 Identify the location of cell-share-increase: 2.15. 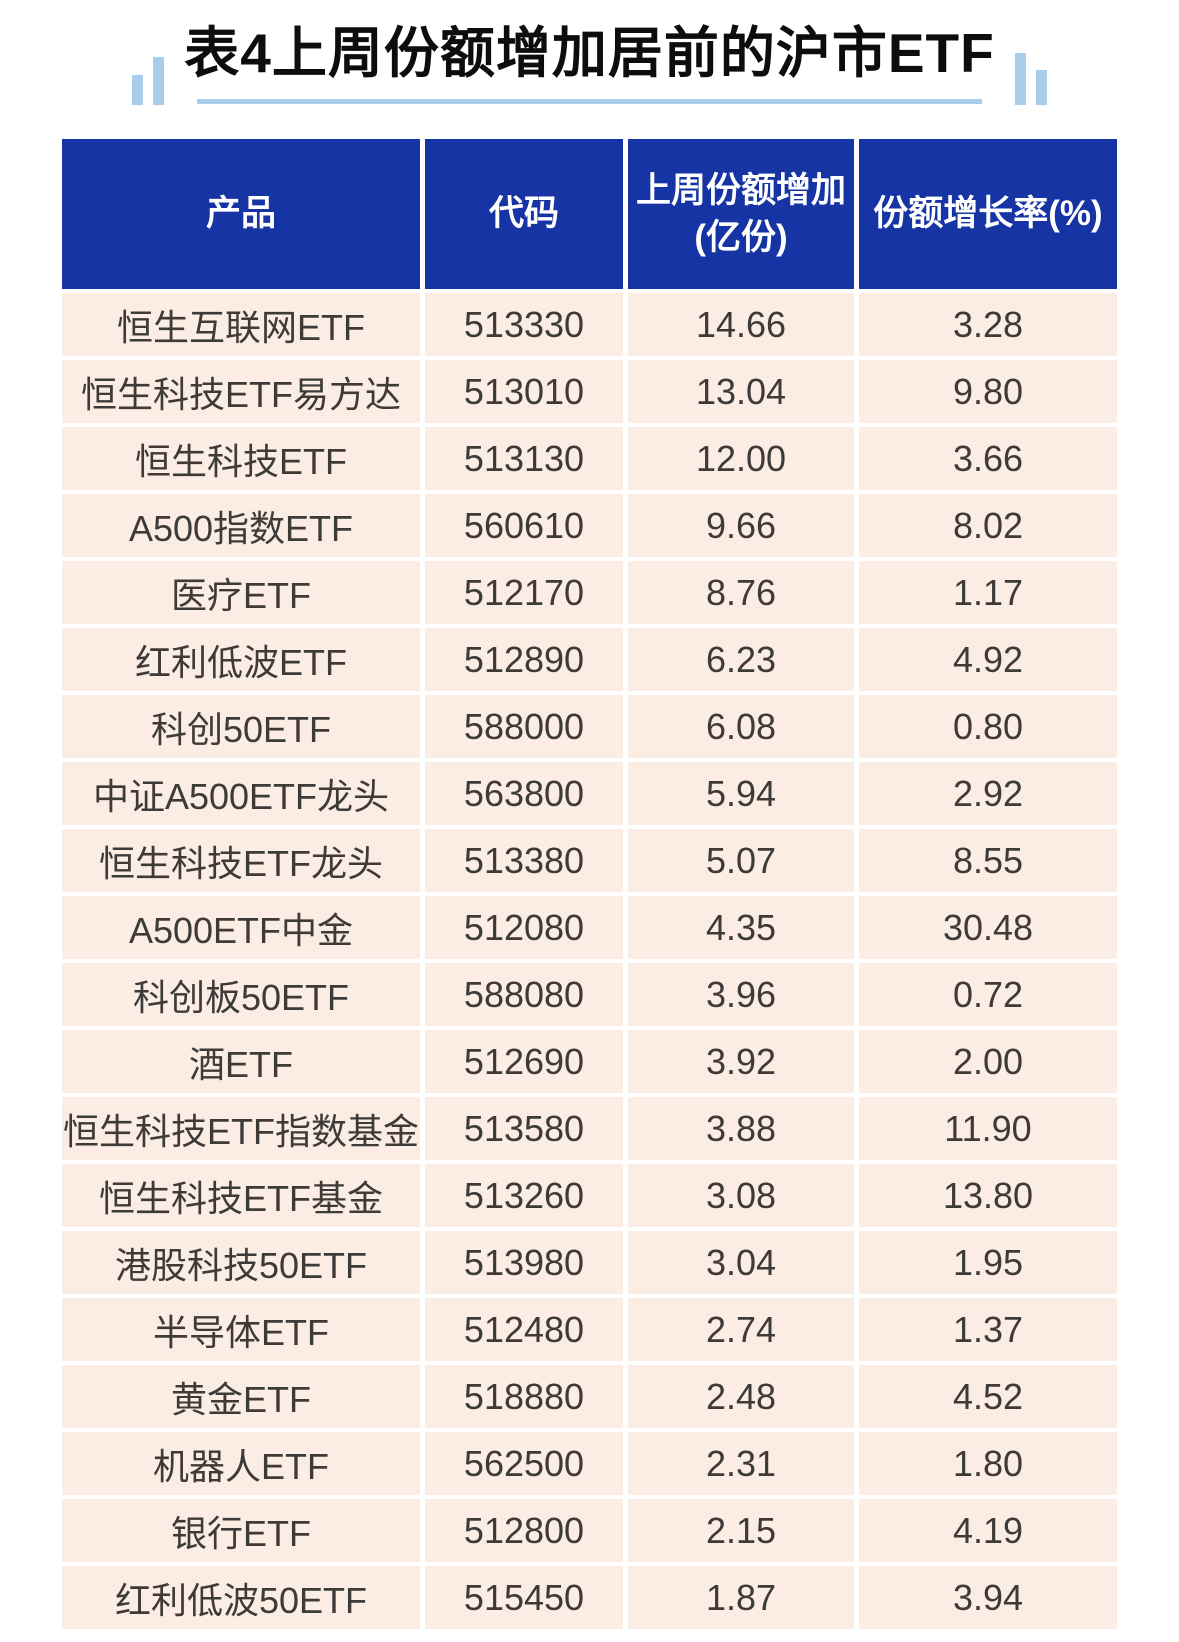
(741, 1530).